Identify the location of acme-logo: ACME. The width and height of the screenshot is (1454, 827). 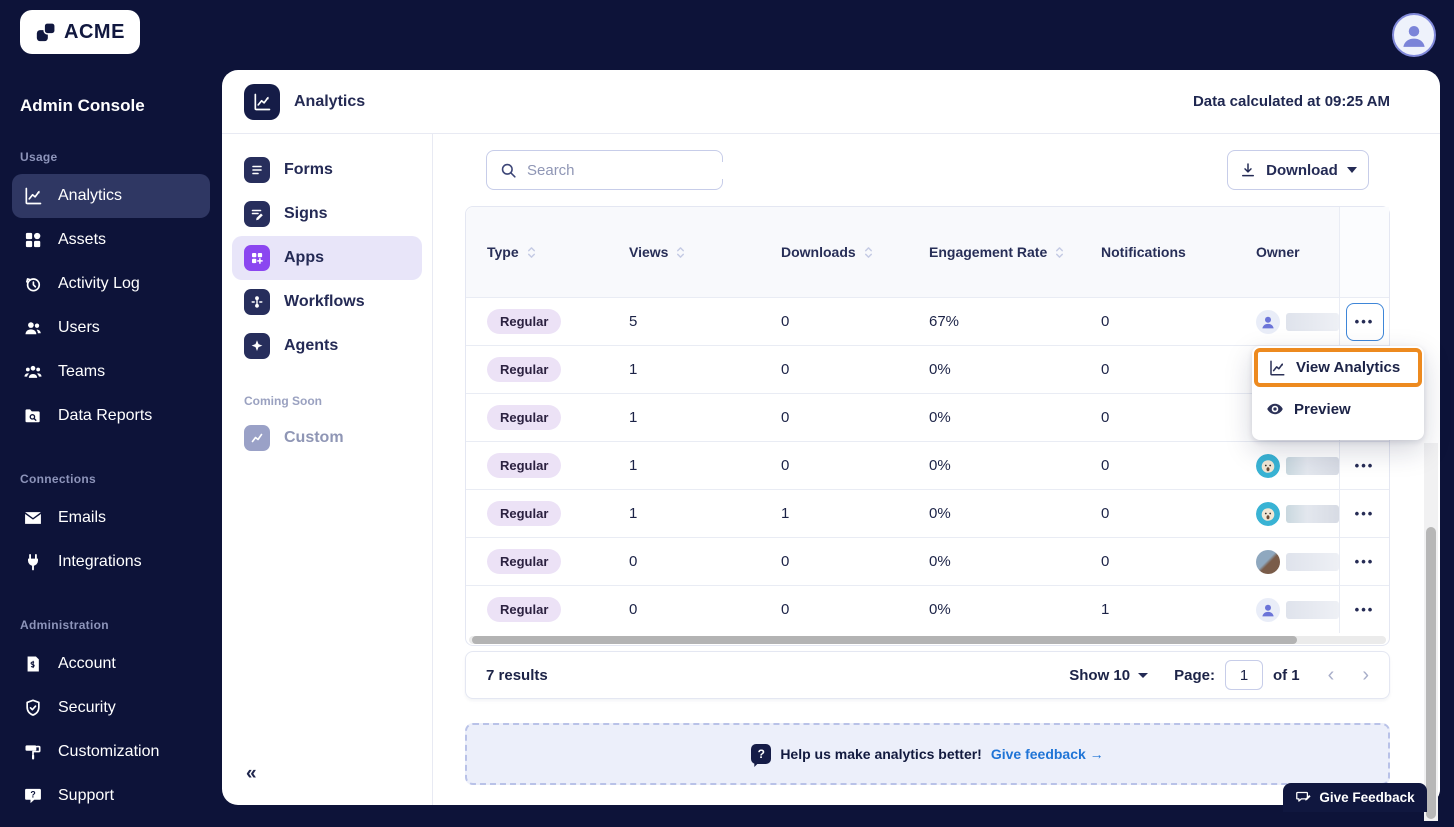
(80, 32).